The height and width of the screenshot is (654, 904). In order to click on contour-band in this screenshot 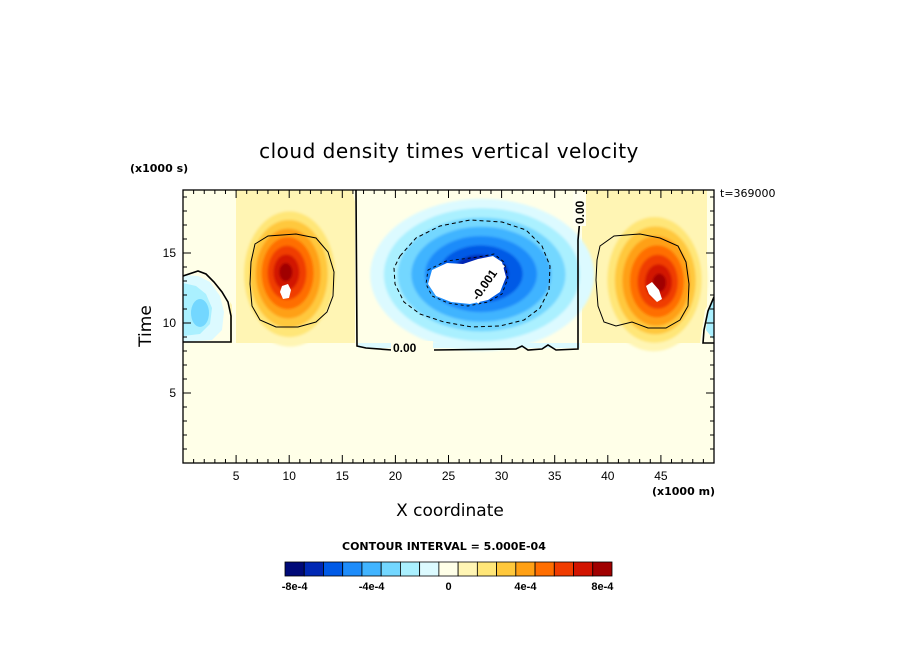, I will do `click(286, 272)`.